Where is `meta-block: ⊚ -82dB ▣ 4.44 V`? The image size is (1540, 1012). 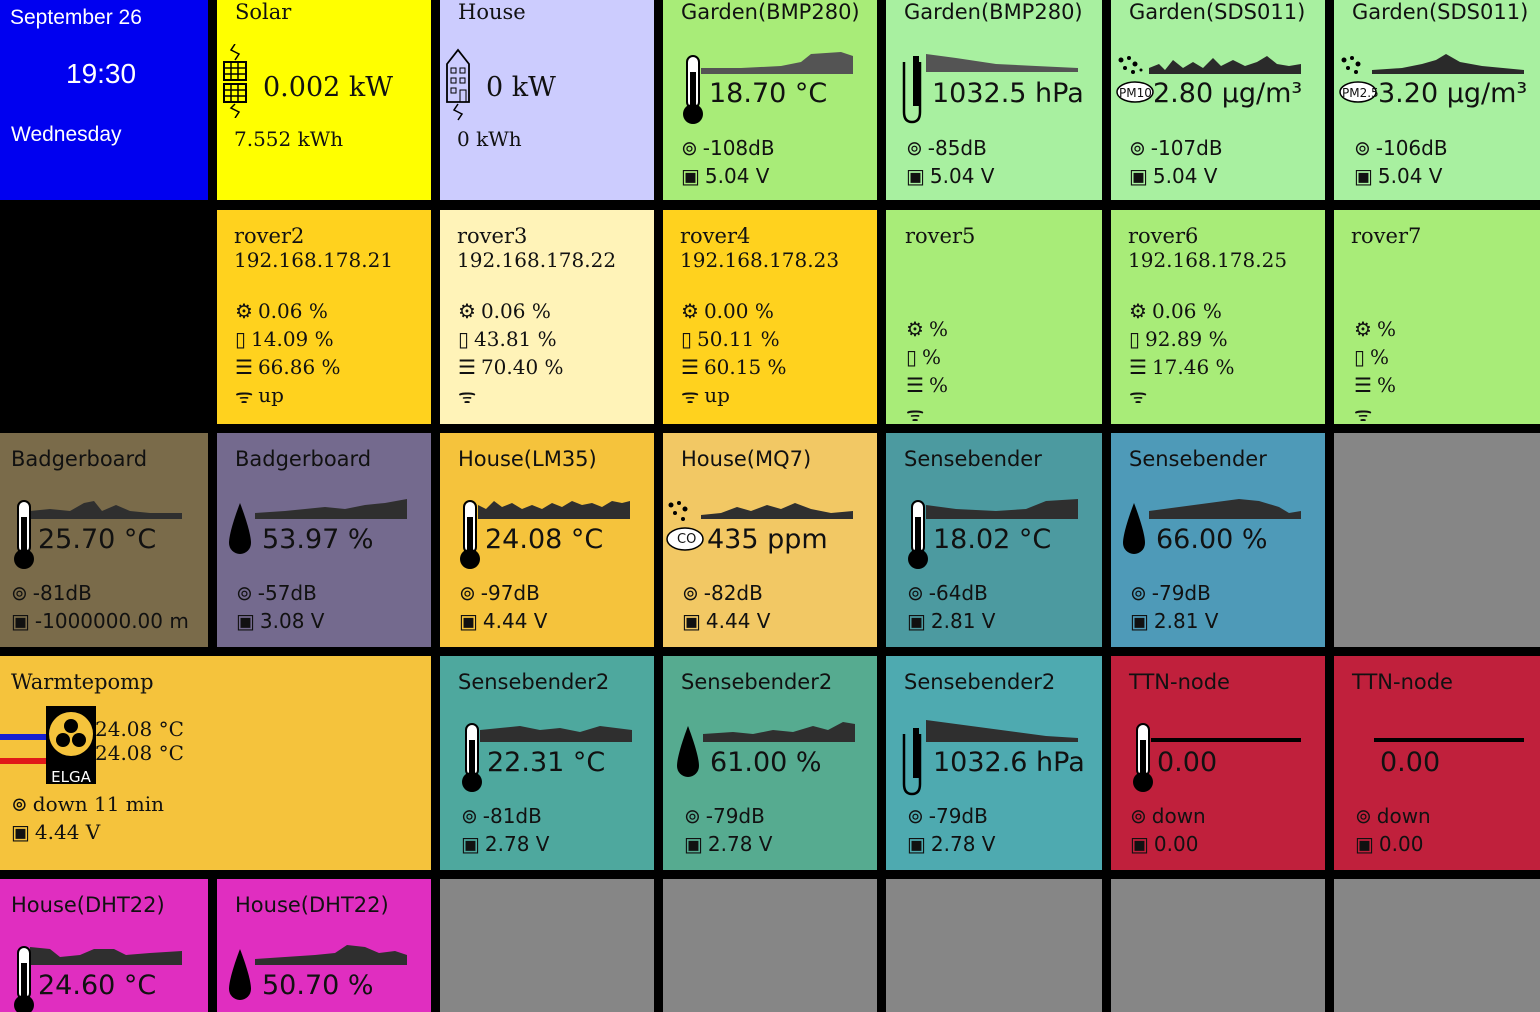
meta-block: ⊚ -82dB ▣ 4.44 V is located at coordinates (726, 607).